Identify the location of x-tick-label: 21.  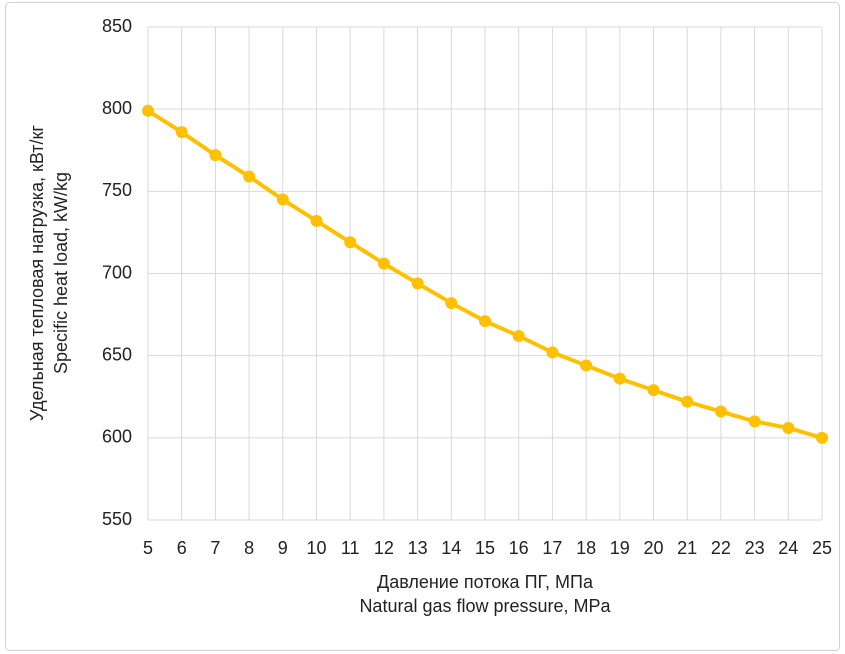
(687, 548).